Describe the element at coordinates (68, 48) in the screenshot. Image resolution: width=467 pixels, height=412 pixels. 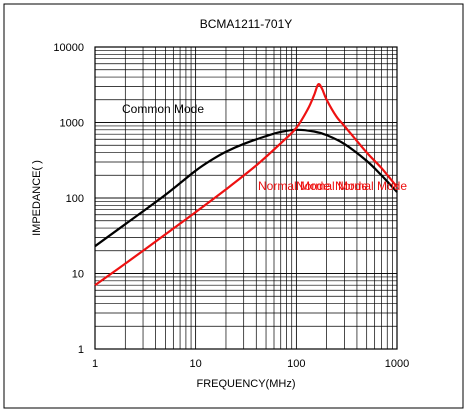
I see `y-tick-label: 10000` at that location.